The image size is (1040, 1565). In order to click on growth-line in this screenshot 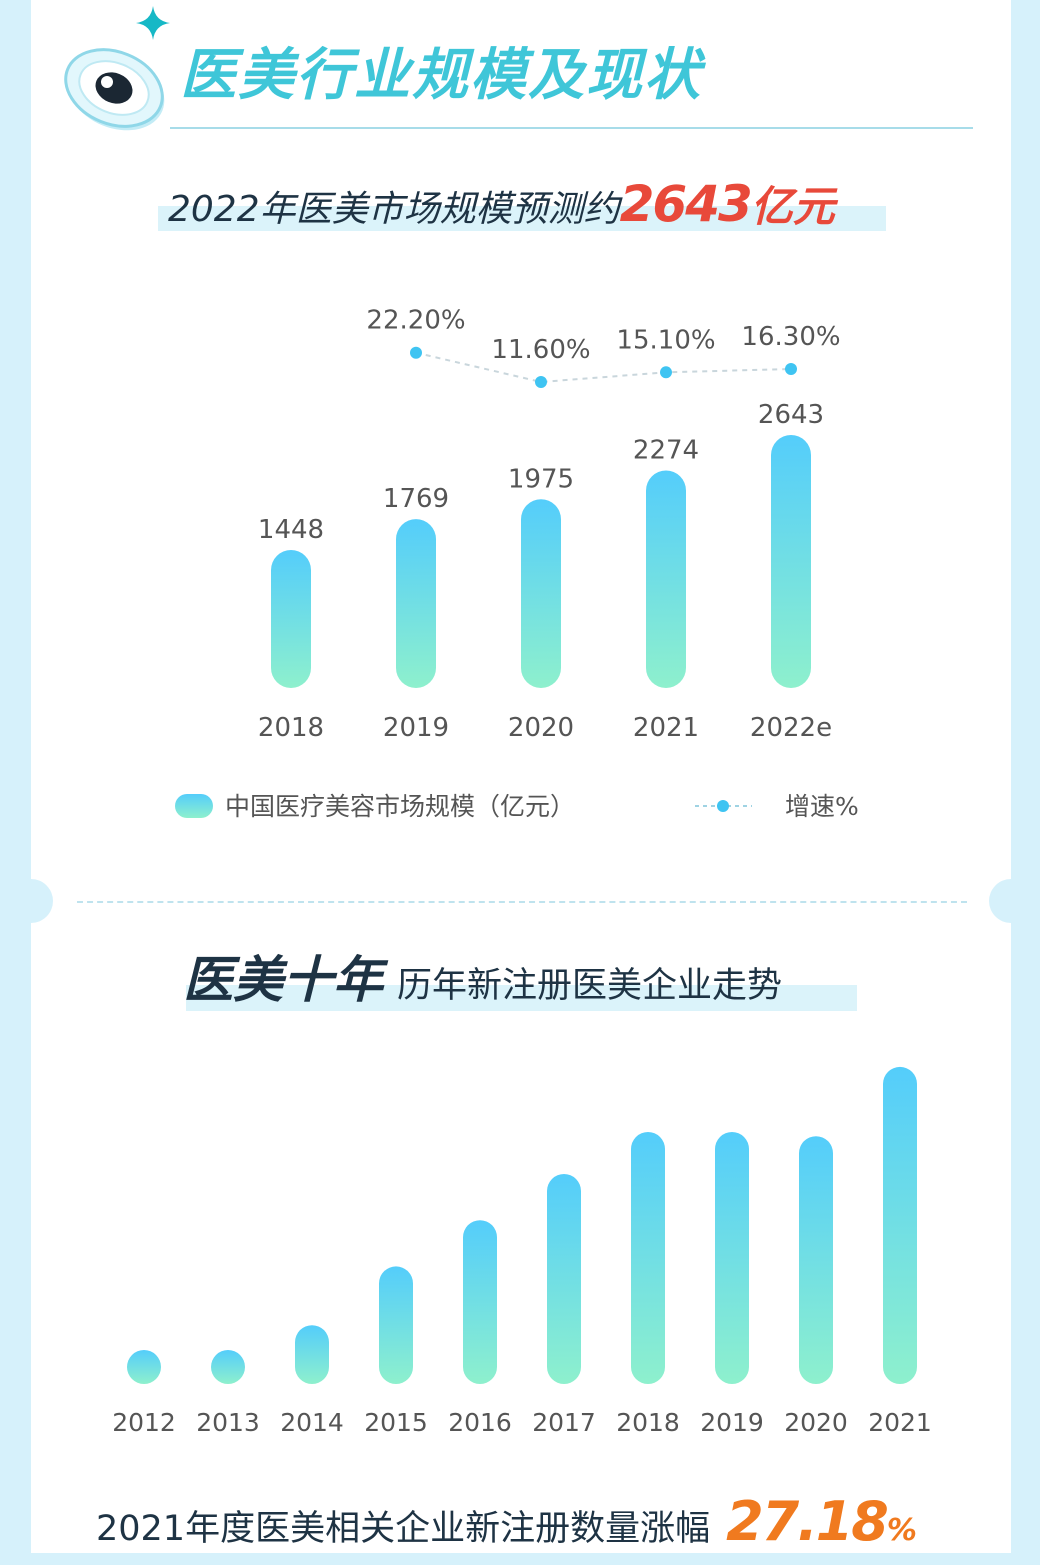, I will do `click(603, 367)`.